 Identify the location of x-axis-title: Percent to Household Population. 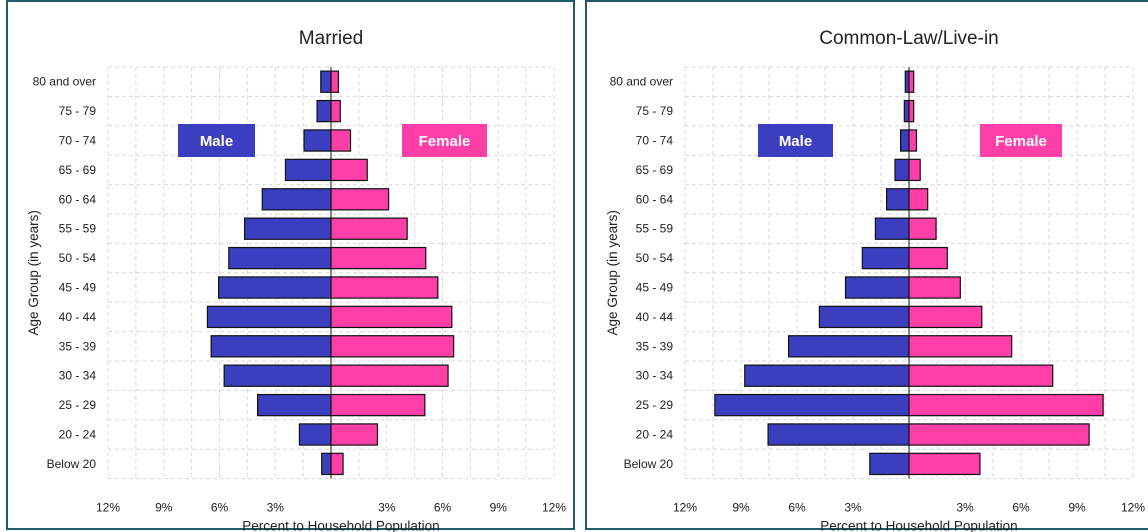
(340, 525).